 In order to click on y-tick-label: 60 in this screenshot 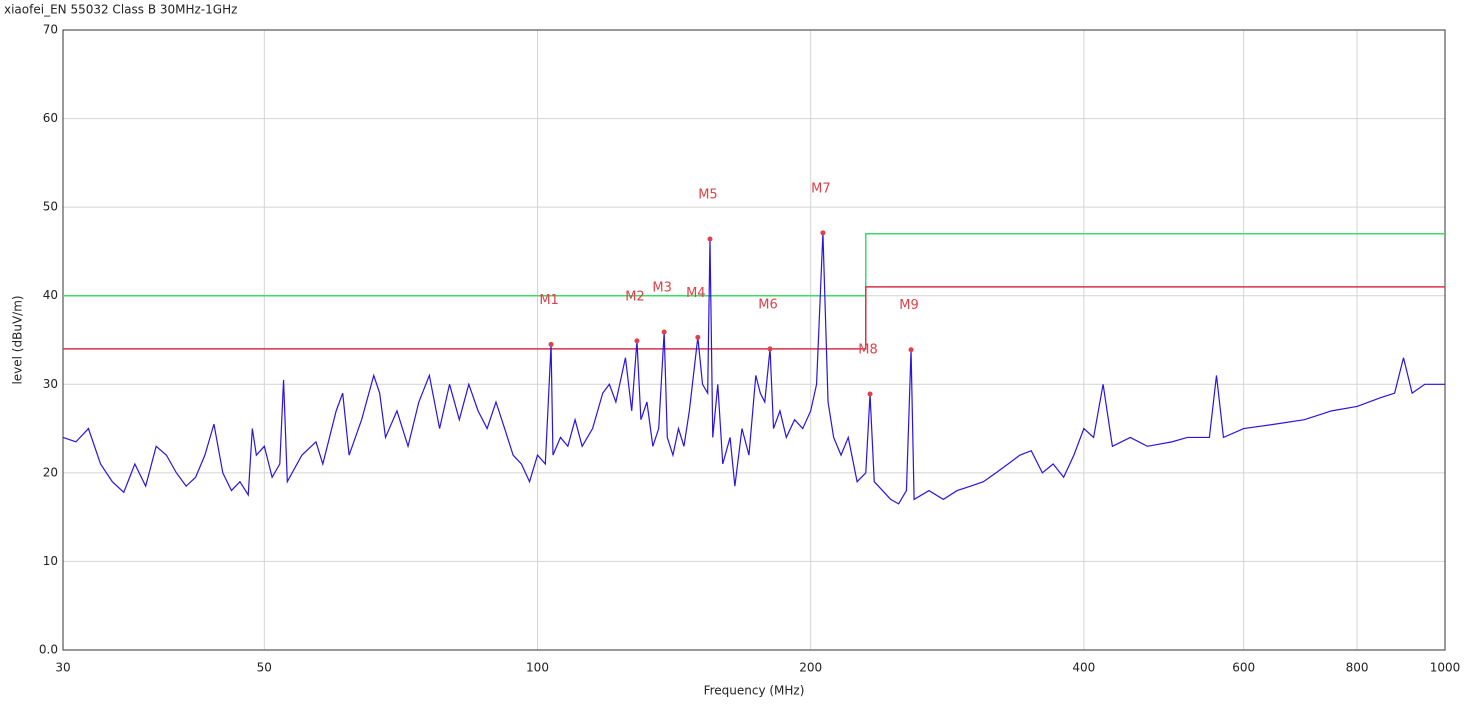, I will do `click(50, 118)`.